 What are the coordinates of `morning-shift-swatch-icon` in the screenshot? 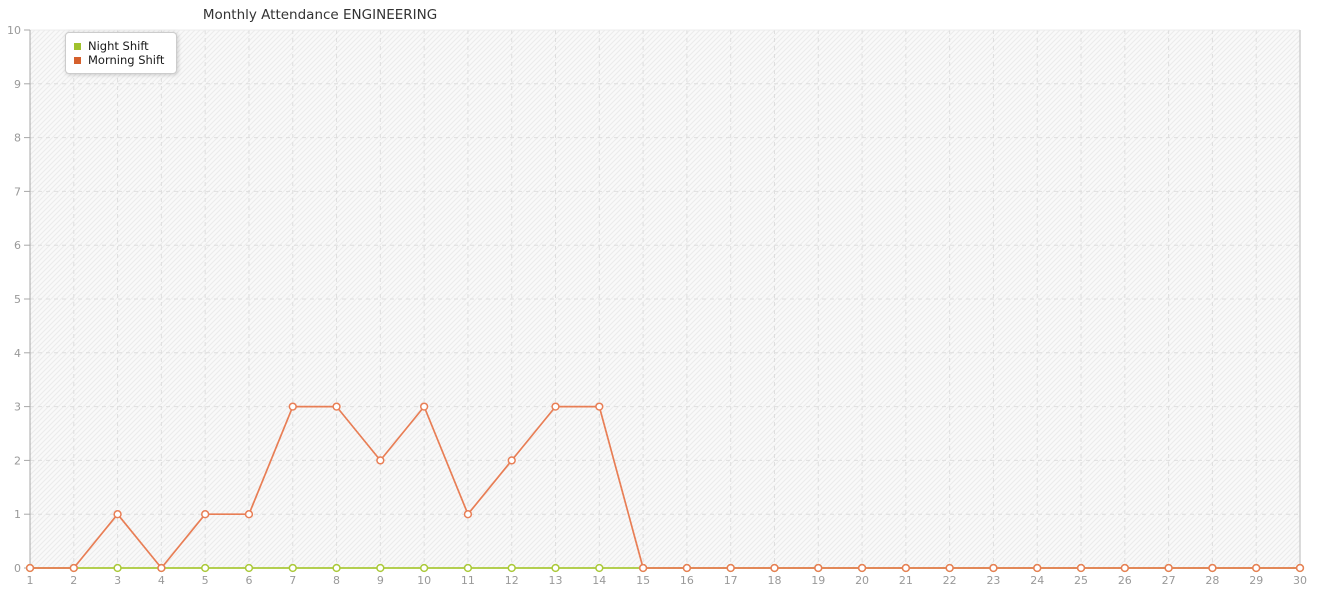 It's located at (77, 60).